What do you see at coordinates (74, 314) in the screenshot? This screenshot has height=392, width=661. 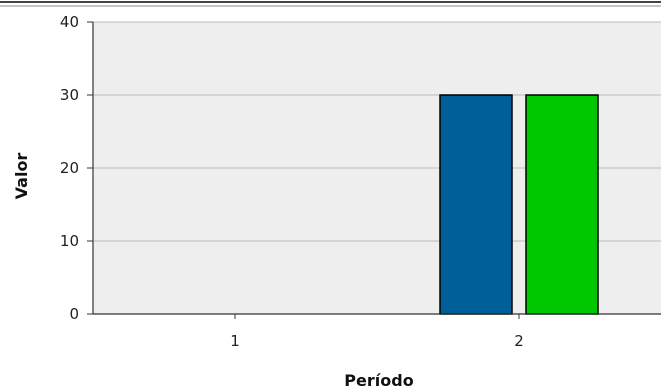 I see `y-tick-label: 0` at bounding box center [74, 314].